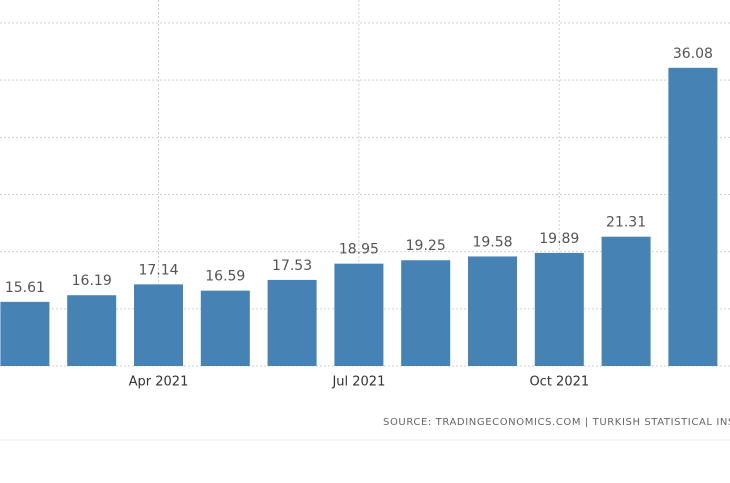 This screenshot has width=730, height=483. I want to click on value-label: 19.89, so click(559, 239).